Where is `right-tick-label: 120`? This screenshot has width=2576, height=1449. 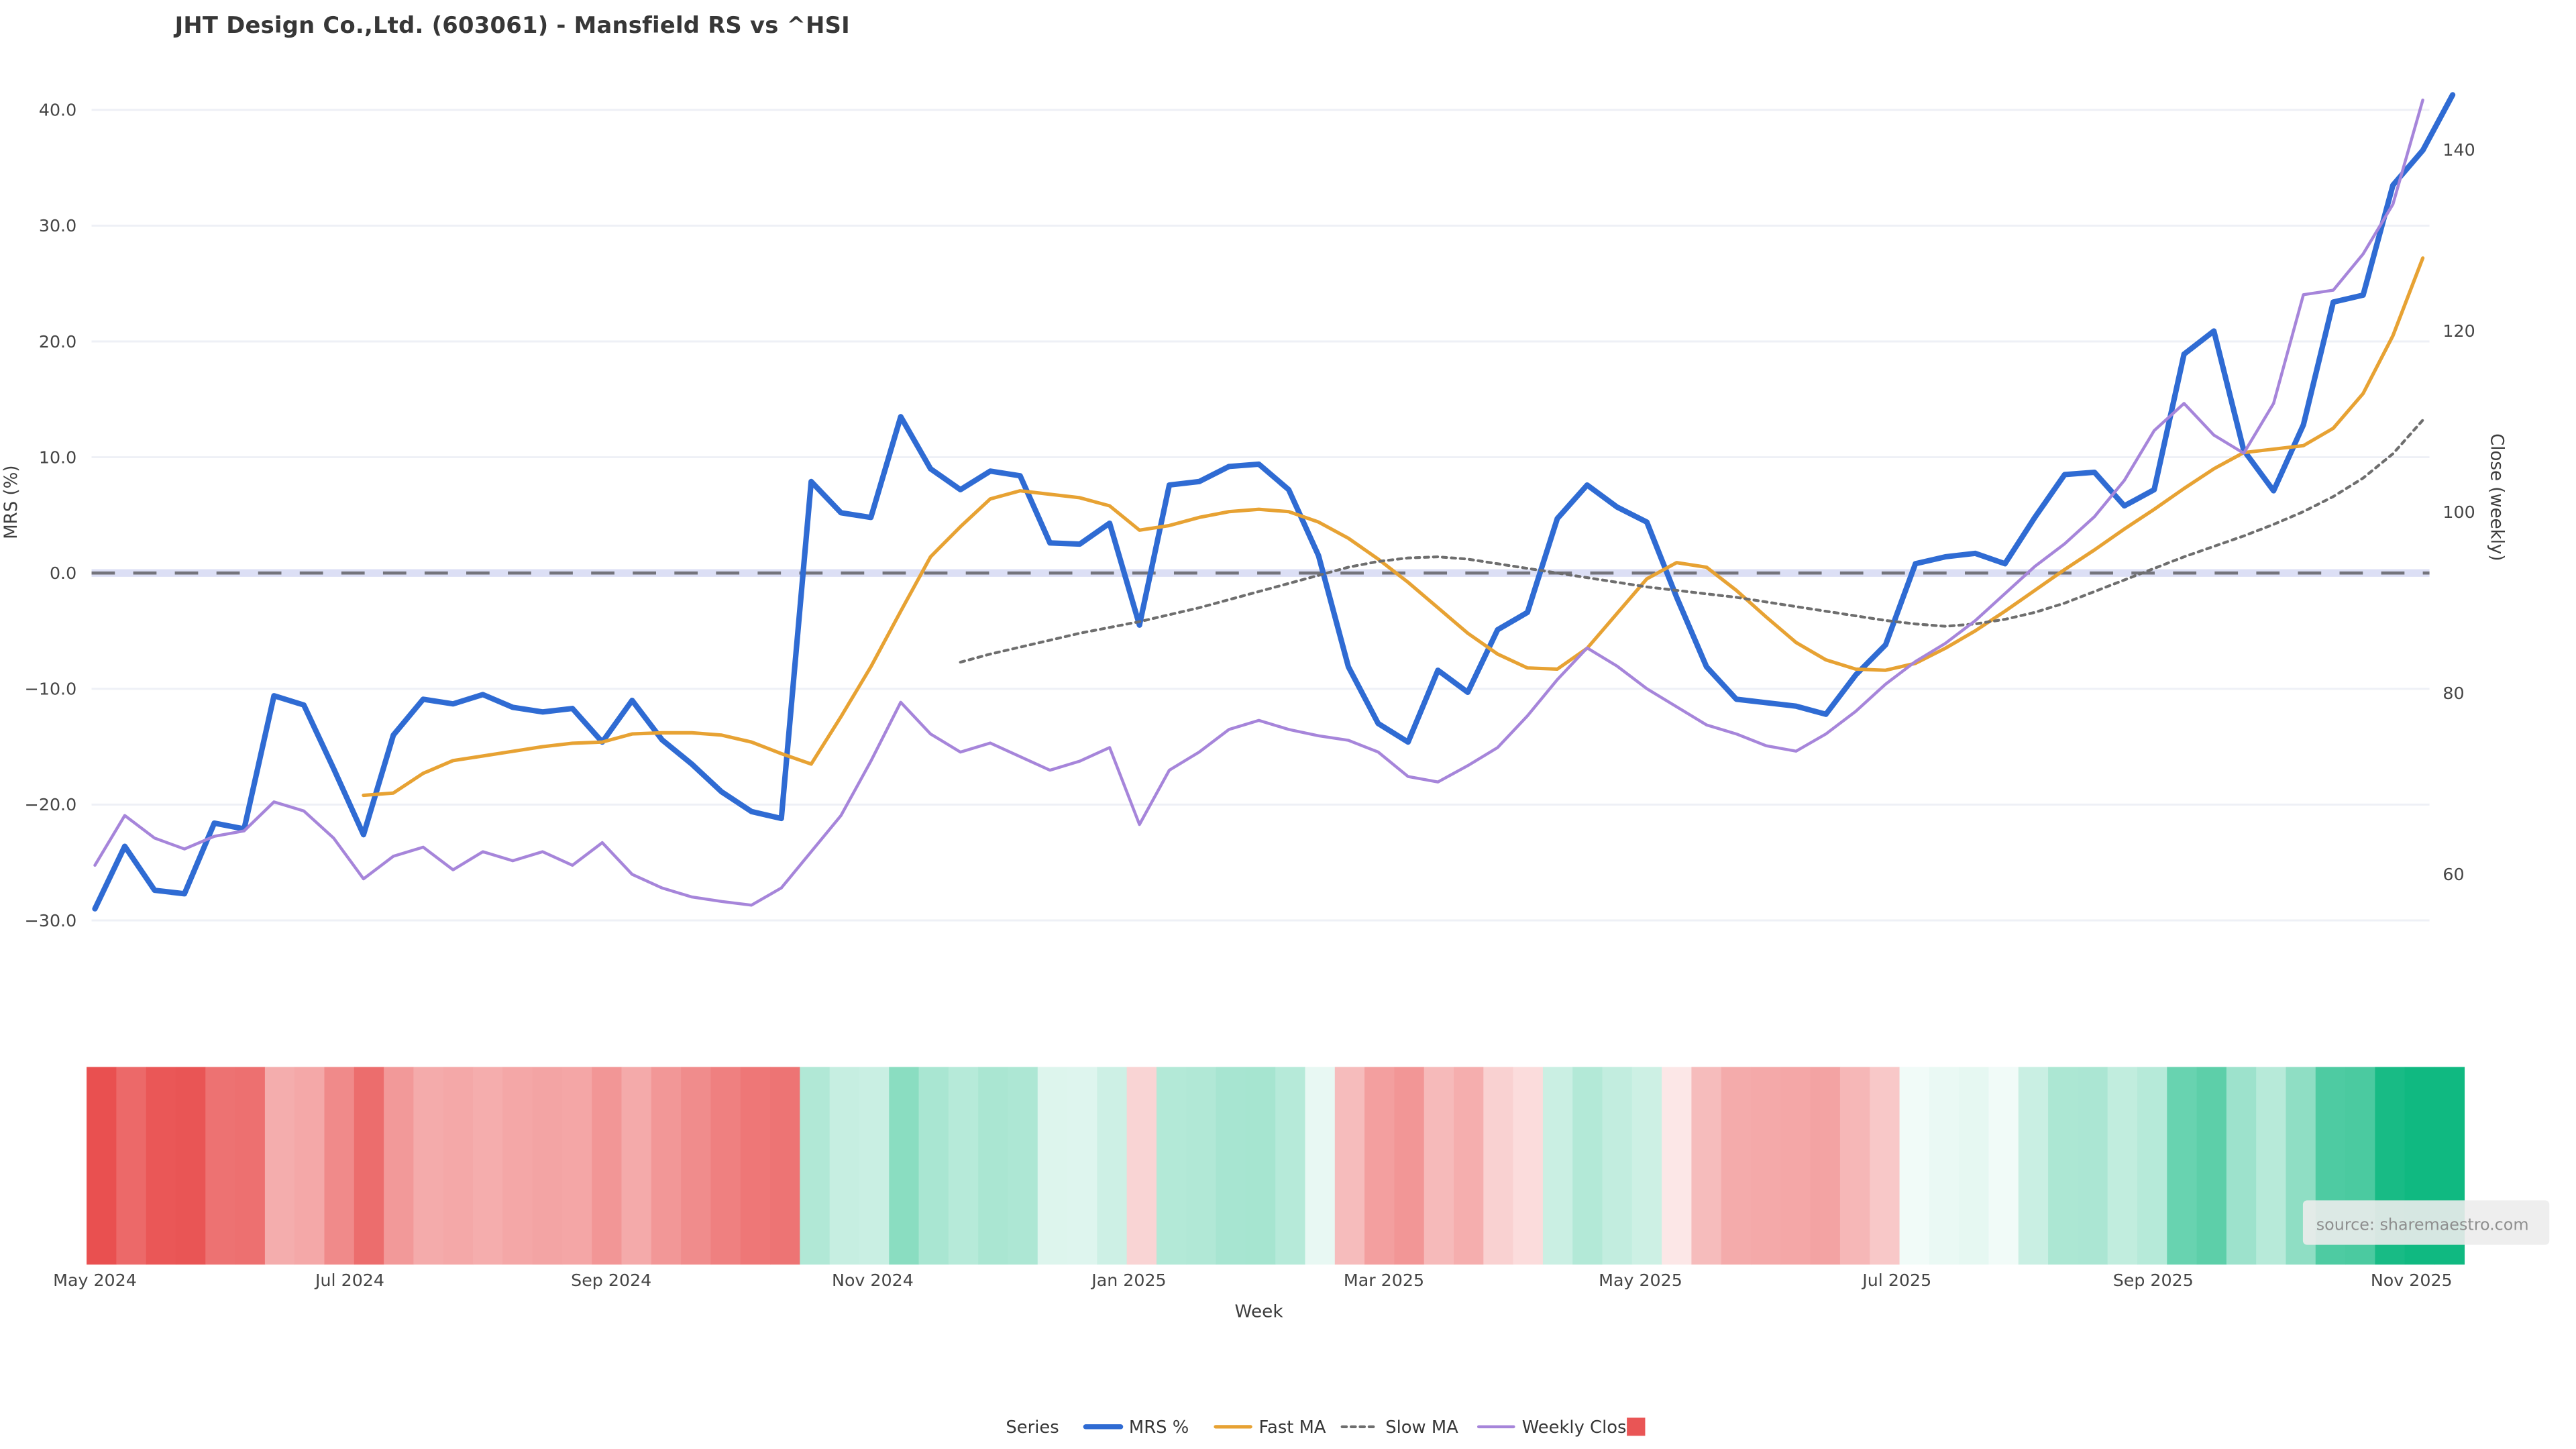
right-tick-label: 120 is located at coordinates (2459, 331).